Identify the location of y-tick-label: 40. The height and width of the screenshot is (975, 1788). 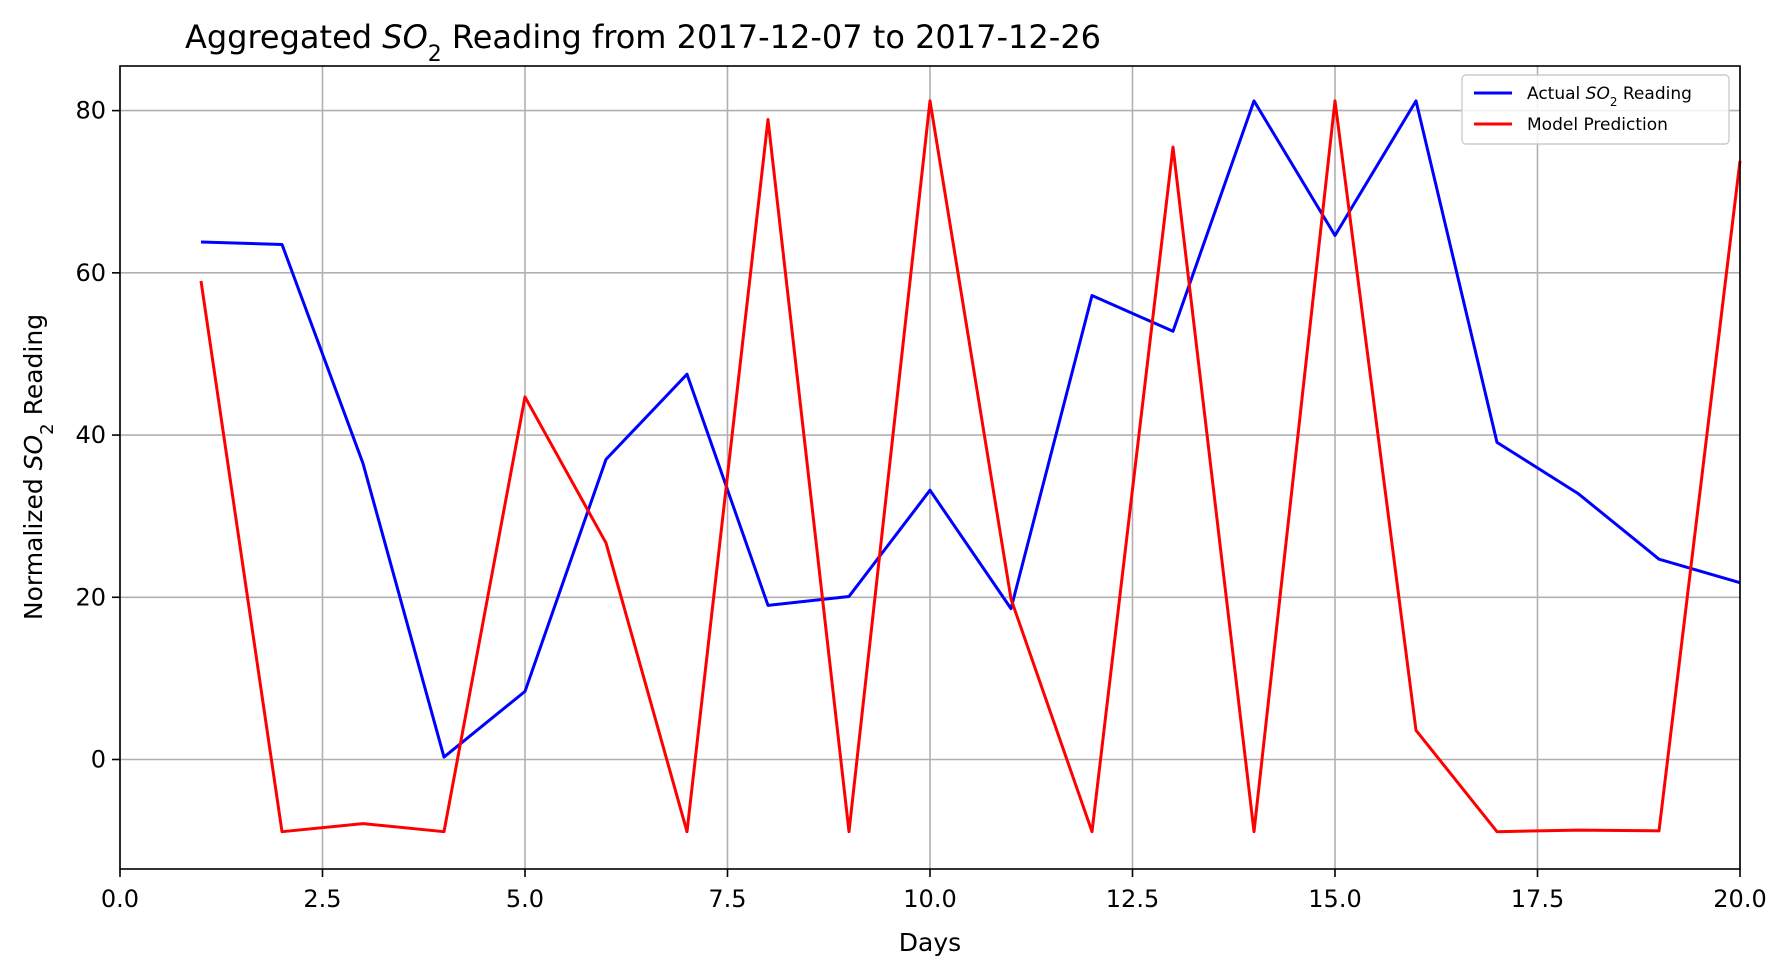
(90, 435).